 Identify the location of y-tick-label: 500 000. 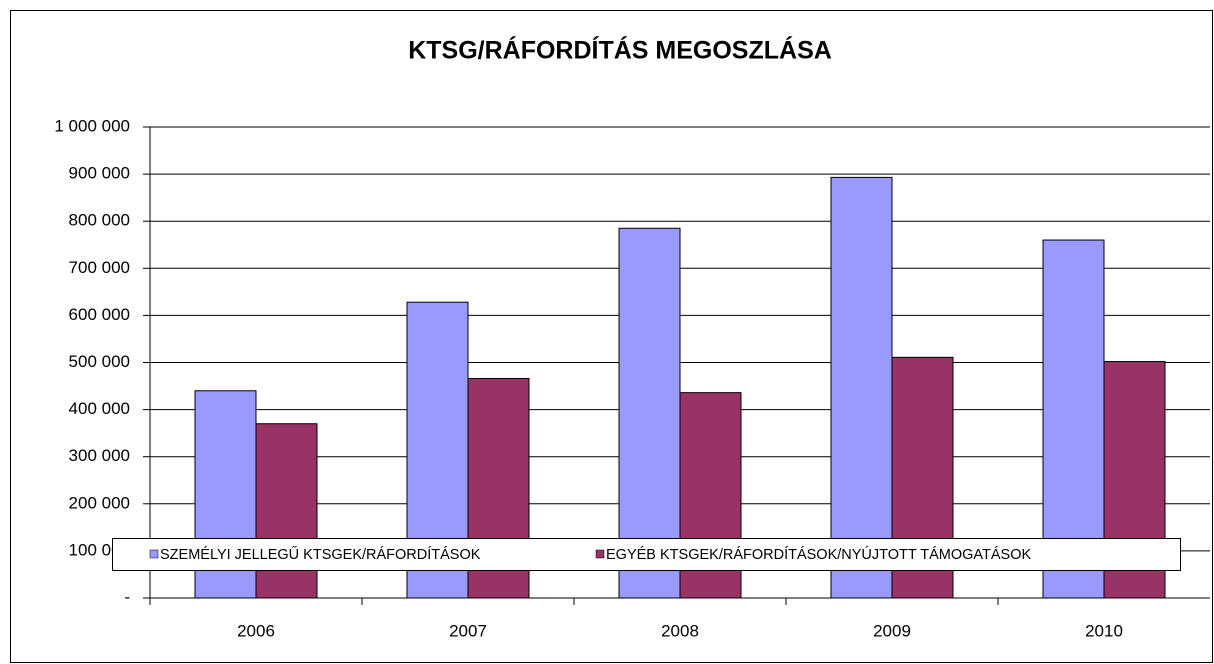
(99, 361).